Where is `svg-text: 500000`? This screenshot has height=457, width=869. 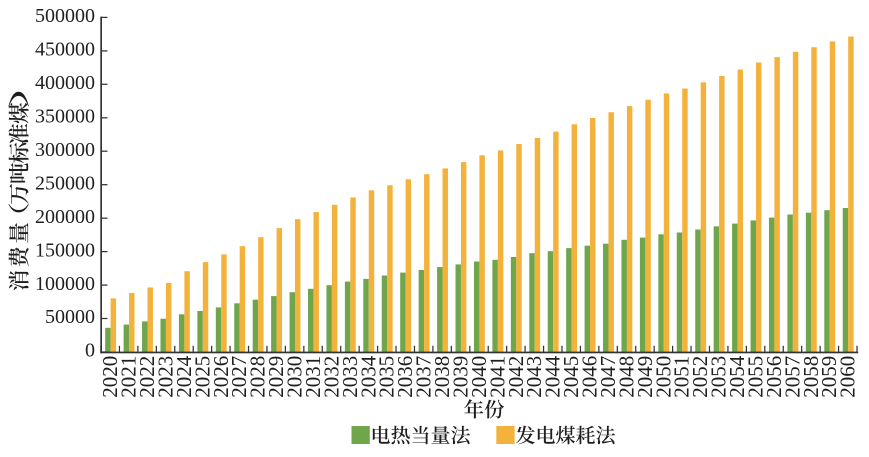 svg-text: 500000 is located at coordinates (65, 16).